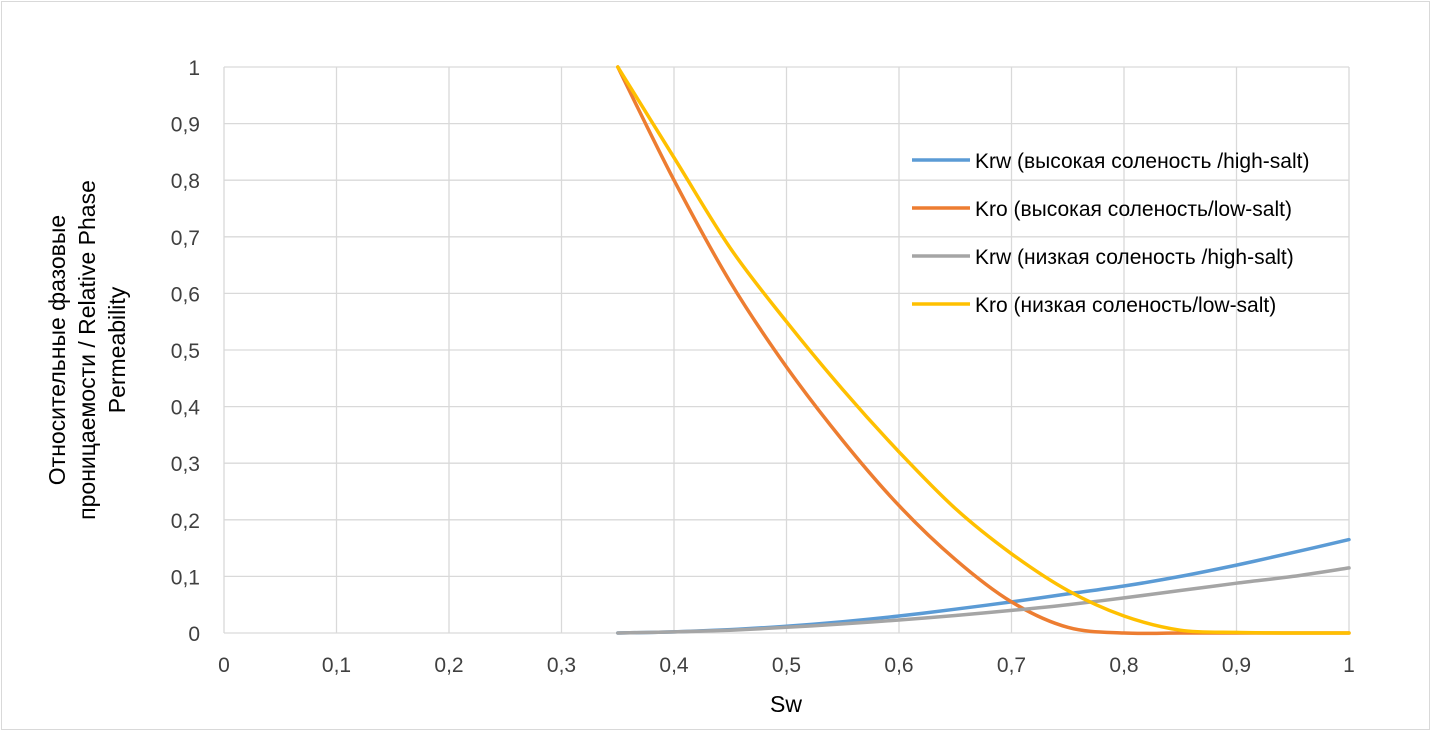  I want to click on x-tick-label: 0,9, so click(1236, 665).